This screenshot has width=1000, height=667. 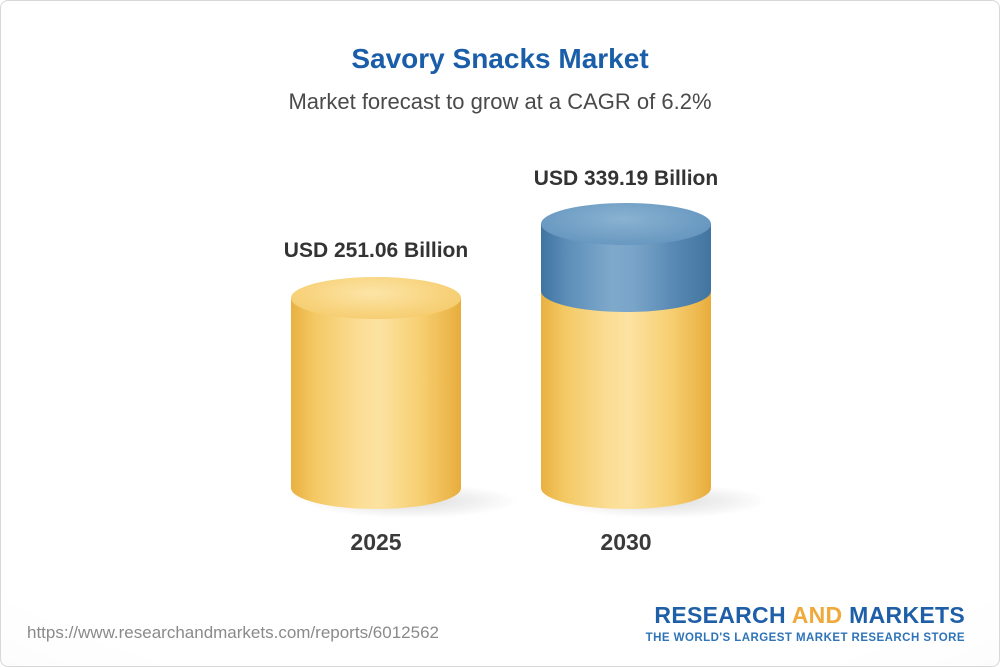 What do you see at coordinates (376, 250) in the screenshot?
I see `bar-value-label-2025: USD 251.06 Billion` at bounding box center [376, 250].